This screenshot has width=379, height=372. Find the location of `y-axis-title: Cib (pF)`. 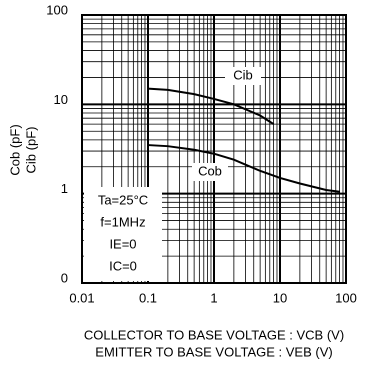

y-axis-title: Cib (pF) is located at coordinates (30, 150).